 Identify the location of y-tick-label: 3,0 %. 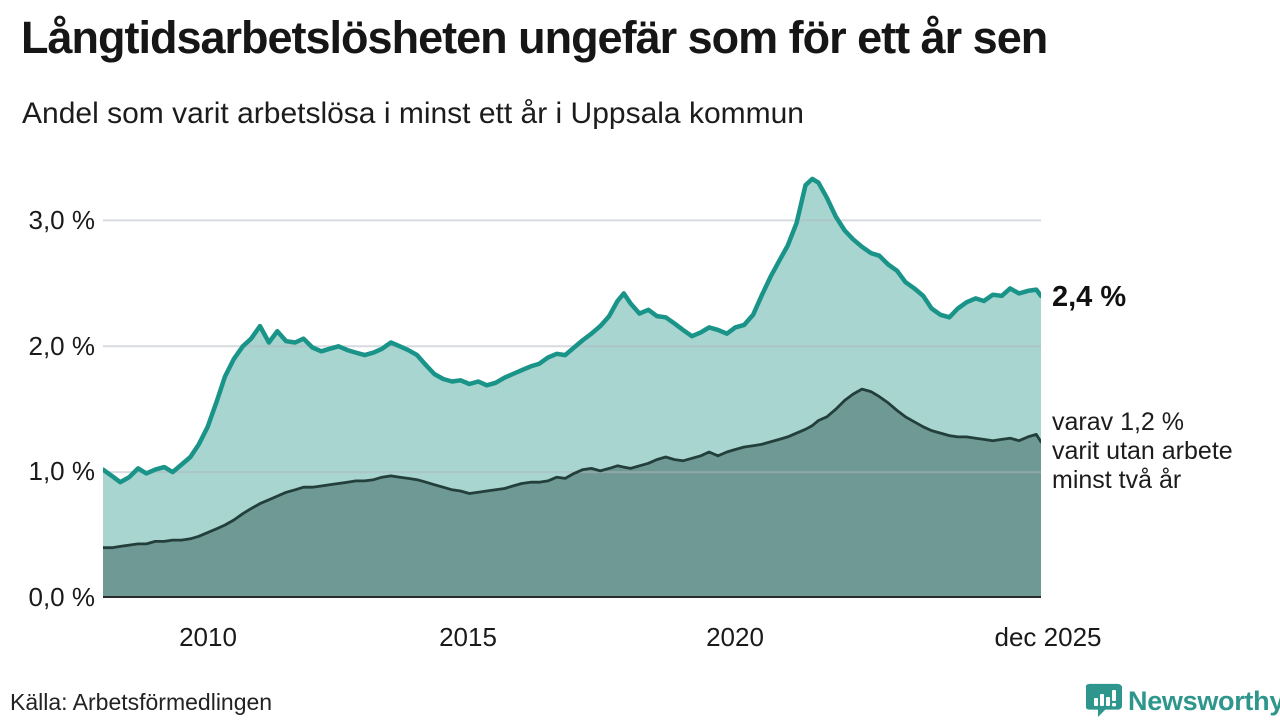
(62, 220).